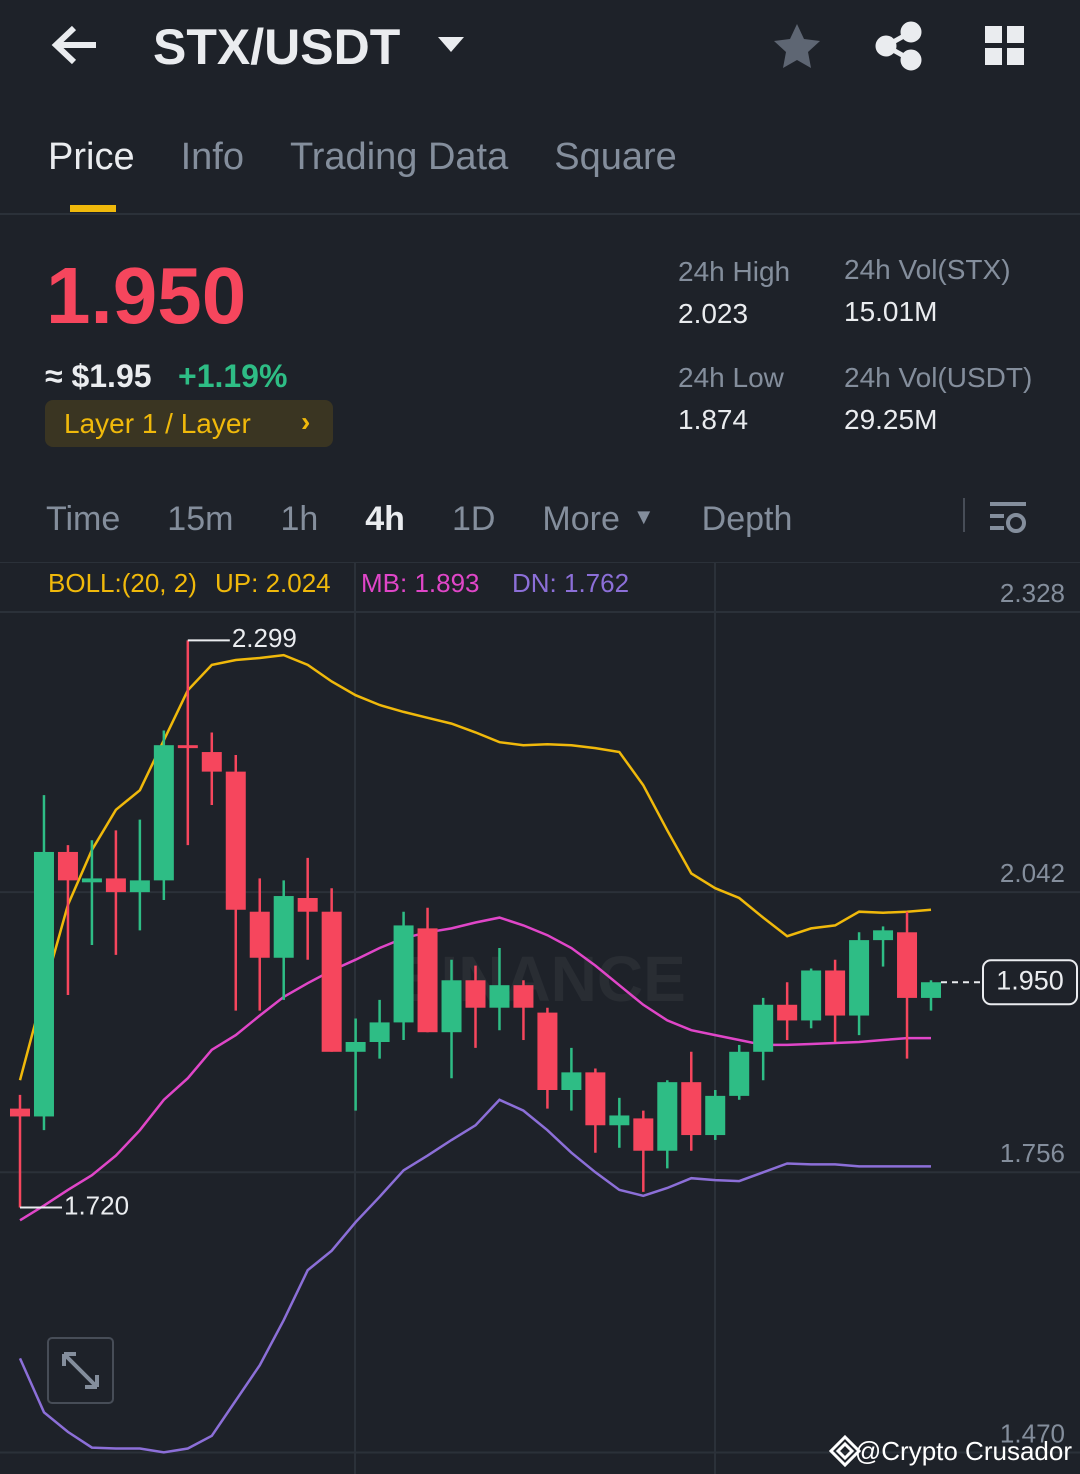 This screenshot has height=1474, width=1080. Describe the element at coordinates (581, 519) in the screenshot. I see `interval: More` at that location.